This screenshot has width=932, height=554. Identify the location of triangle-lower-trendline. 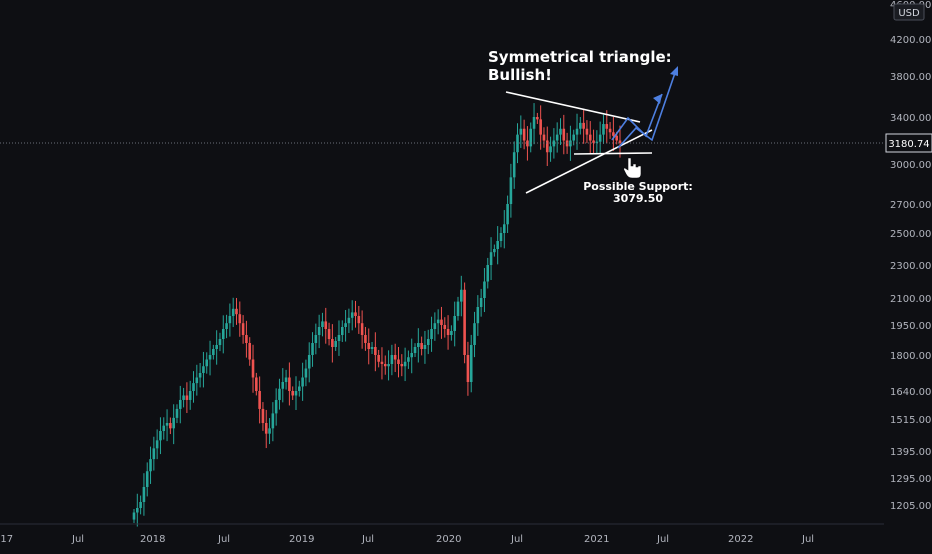
(589, 161).